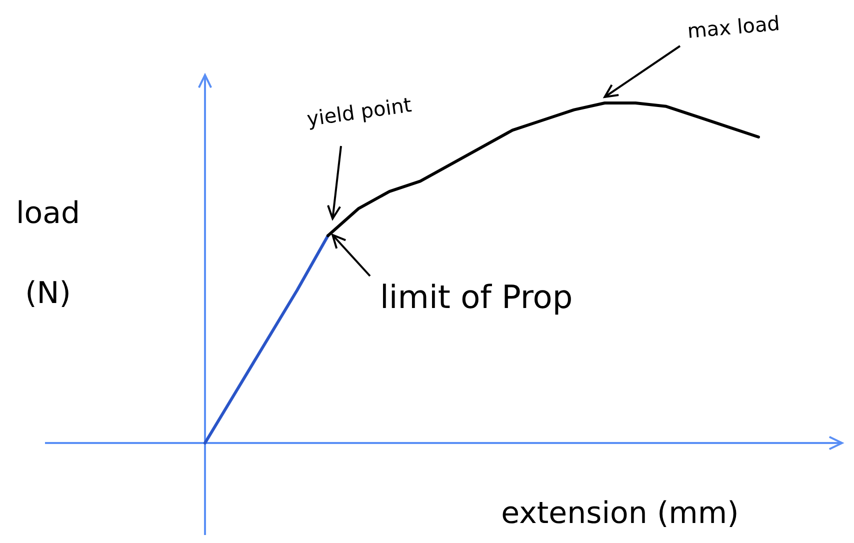 The width and height of the screenshot is (854, 543). Describe the element at coordinates (620, 513) in the screenshot. I see `x-axis-title: extension (mm)` at that location.